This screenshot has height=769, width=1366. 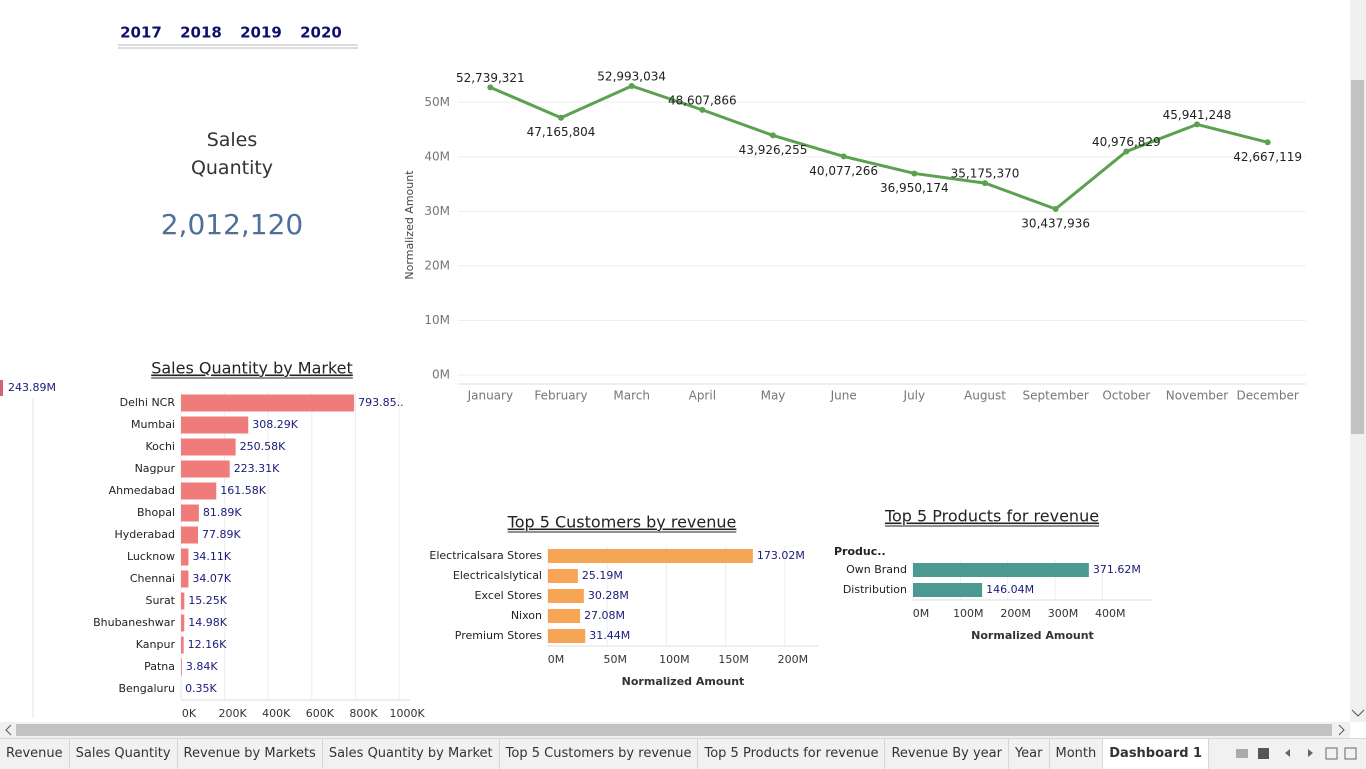 What do you see at coordinates (1126, 142) in the screenshot?
I see `data-label: 40,976,829` at bounding box center [1126, 142].